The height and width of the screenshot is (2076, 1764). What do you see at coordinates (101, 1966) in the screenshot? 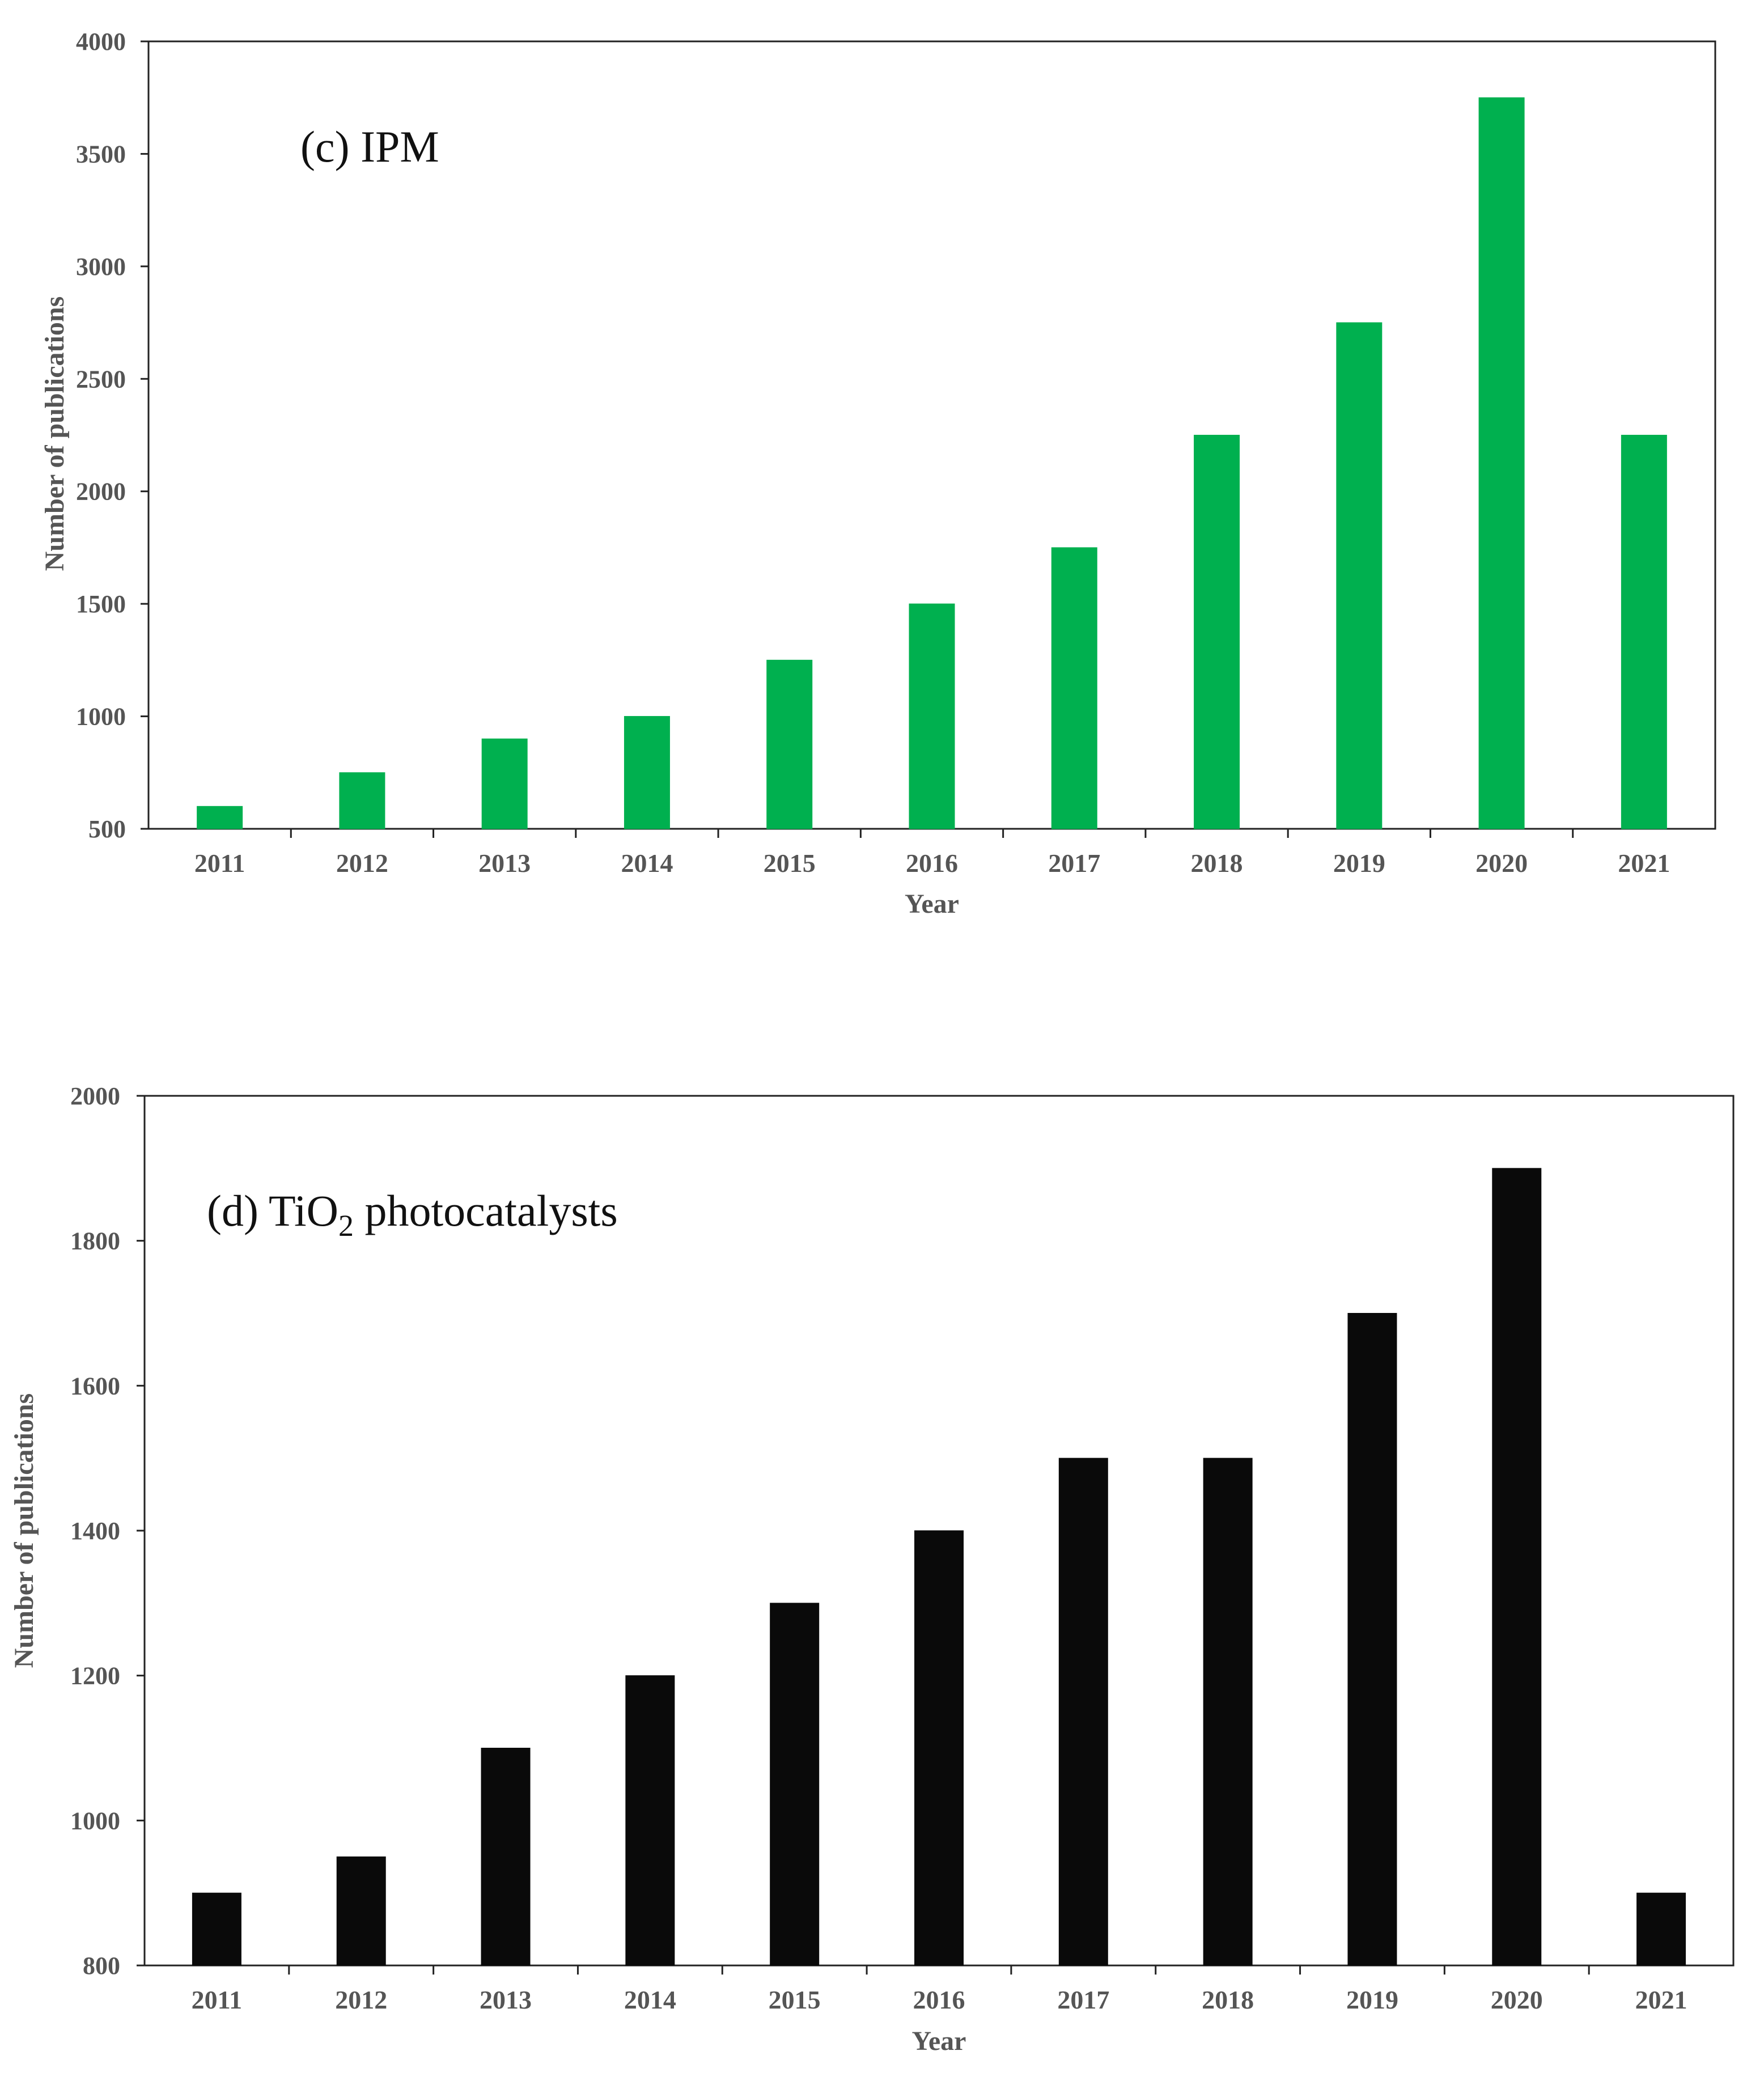
I see `y-tick-label: 800` at bounding box center [101, 1966].